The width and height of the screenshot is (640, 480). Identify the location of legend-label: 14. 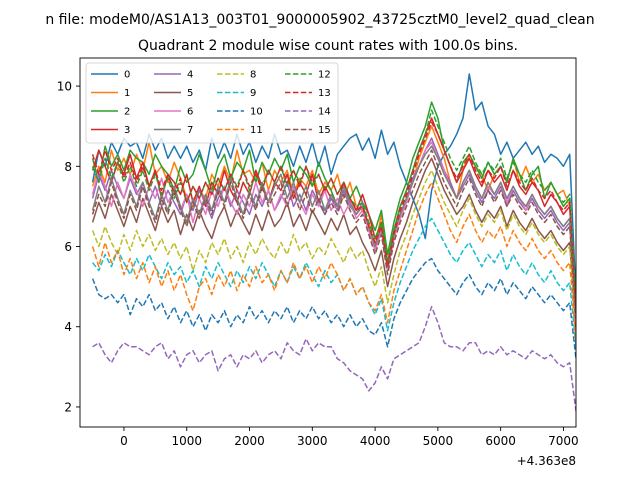
(324, 112).